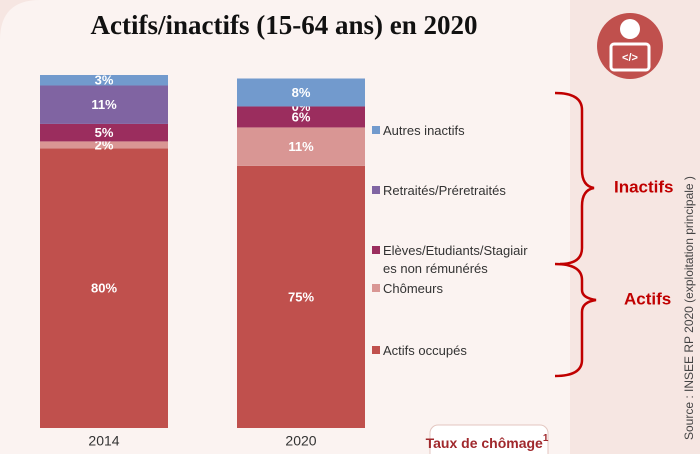 The width and height of the screenshot is (700, 454). Describe the element at coordinates (546, 438) in the screenshot. I see `box-sup: 1` at that location.